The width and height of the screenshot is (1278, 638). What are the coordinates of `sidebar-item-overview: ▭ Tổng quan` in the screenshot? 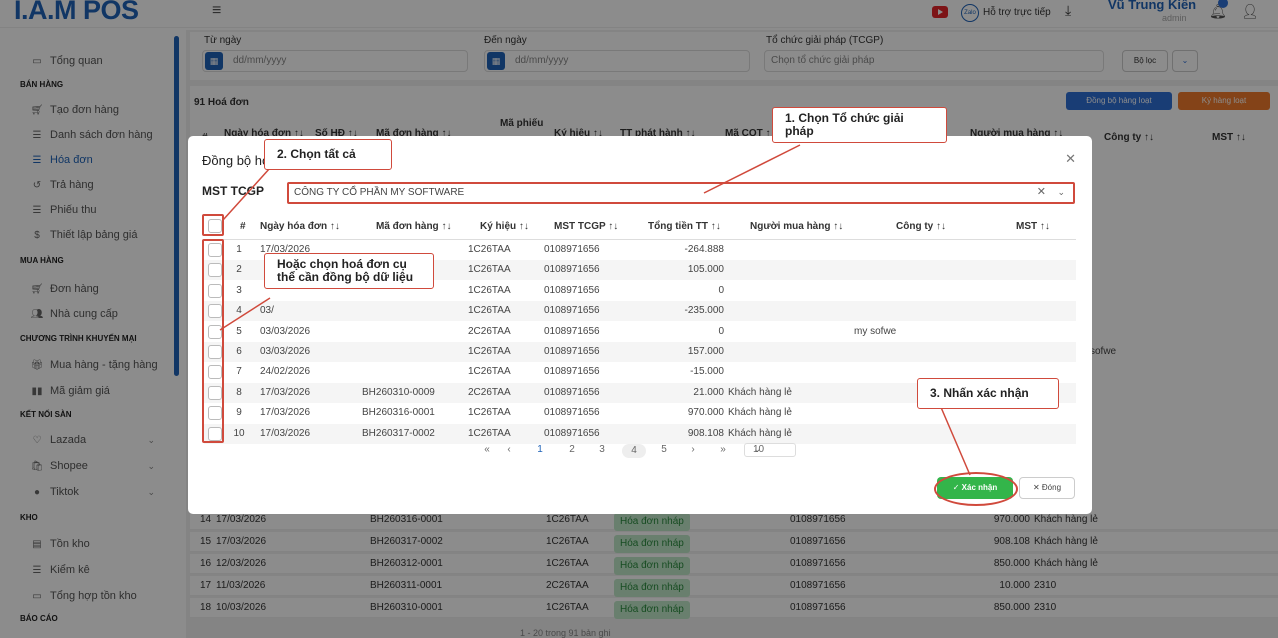 It's located at (102, 61).